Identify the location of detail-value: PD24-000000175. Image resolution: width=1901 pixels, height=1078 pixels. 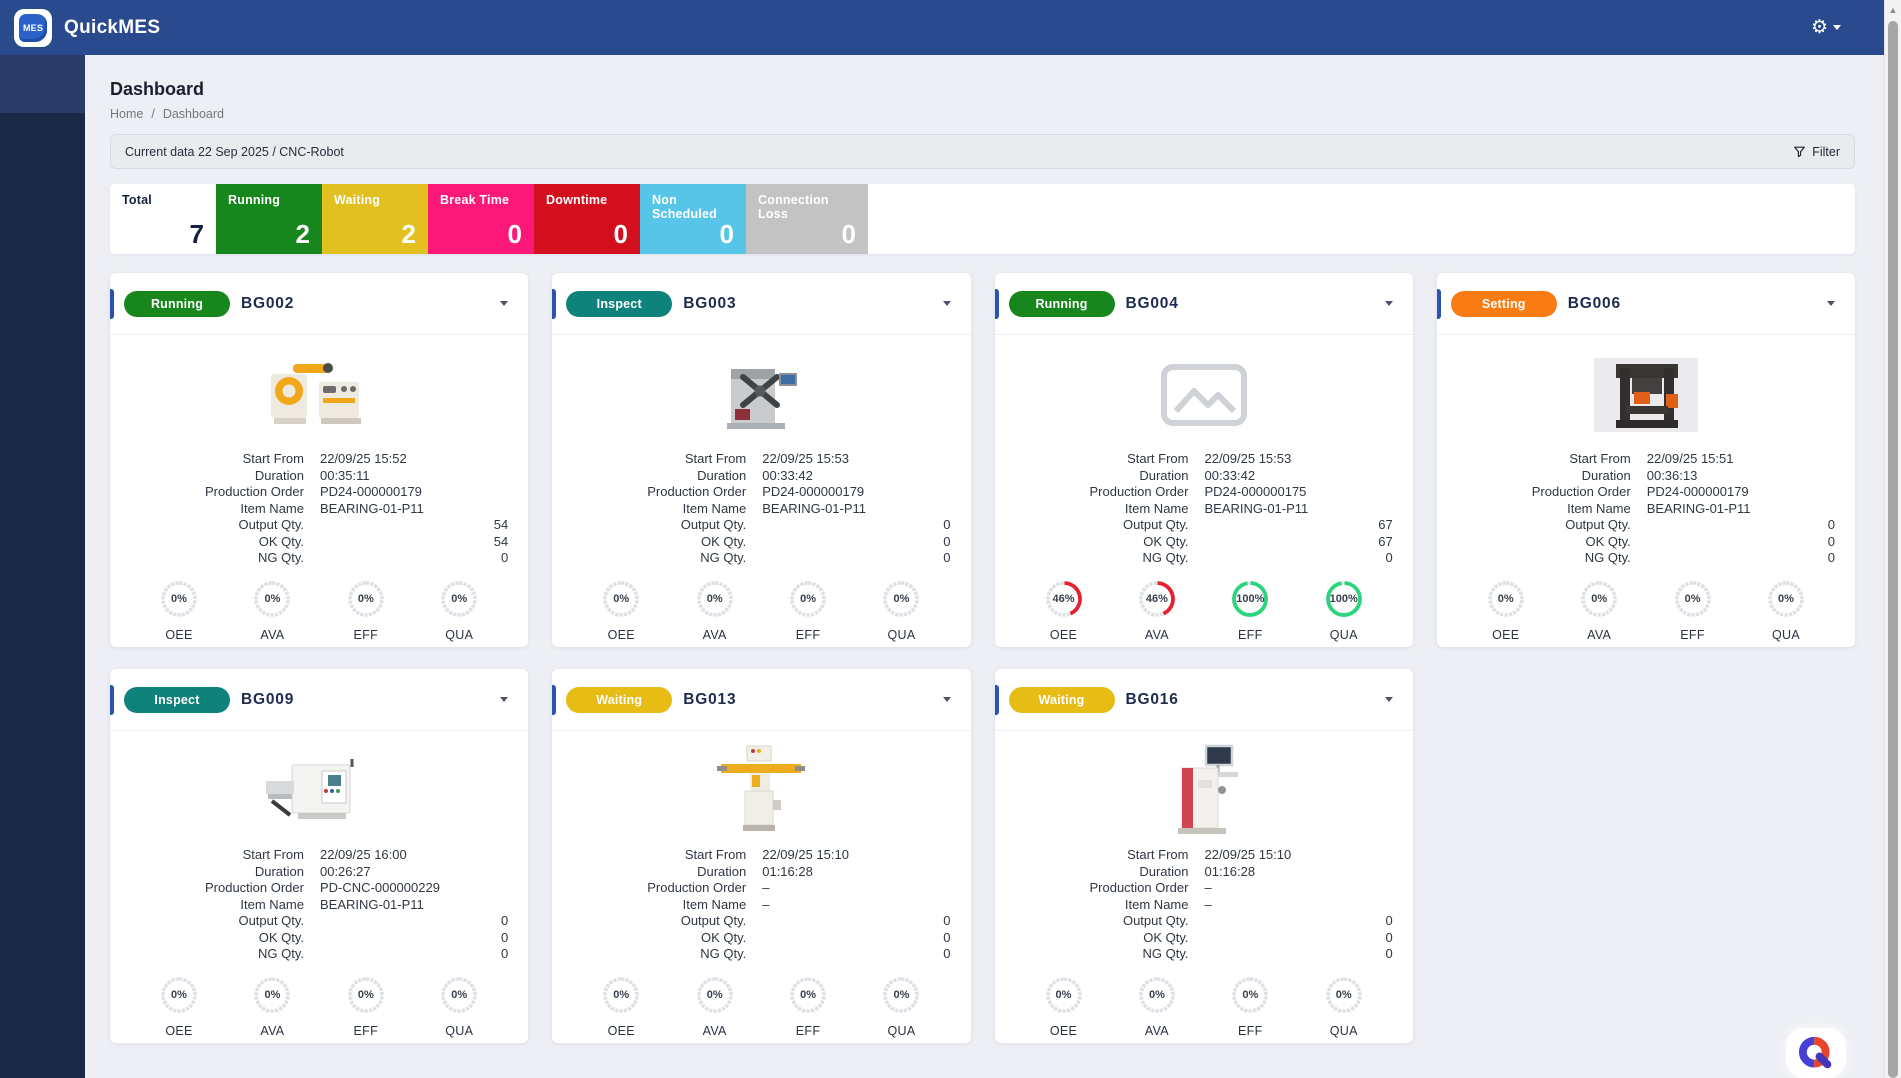
(1255, 491).